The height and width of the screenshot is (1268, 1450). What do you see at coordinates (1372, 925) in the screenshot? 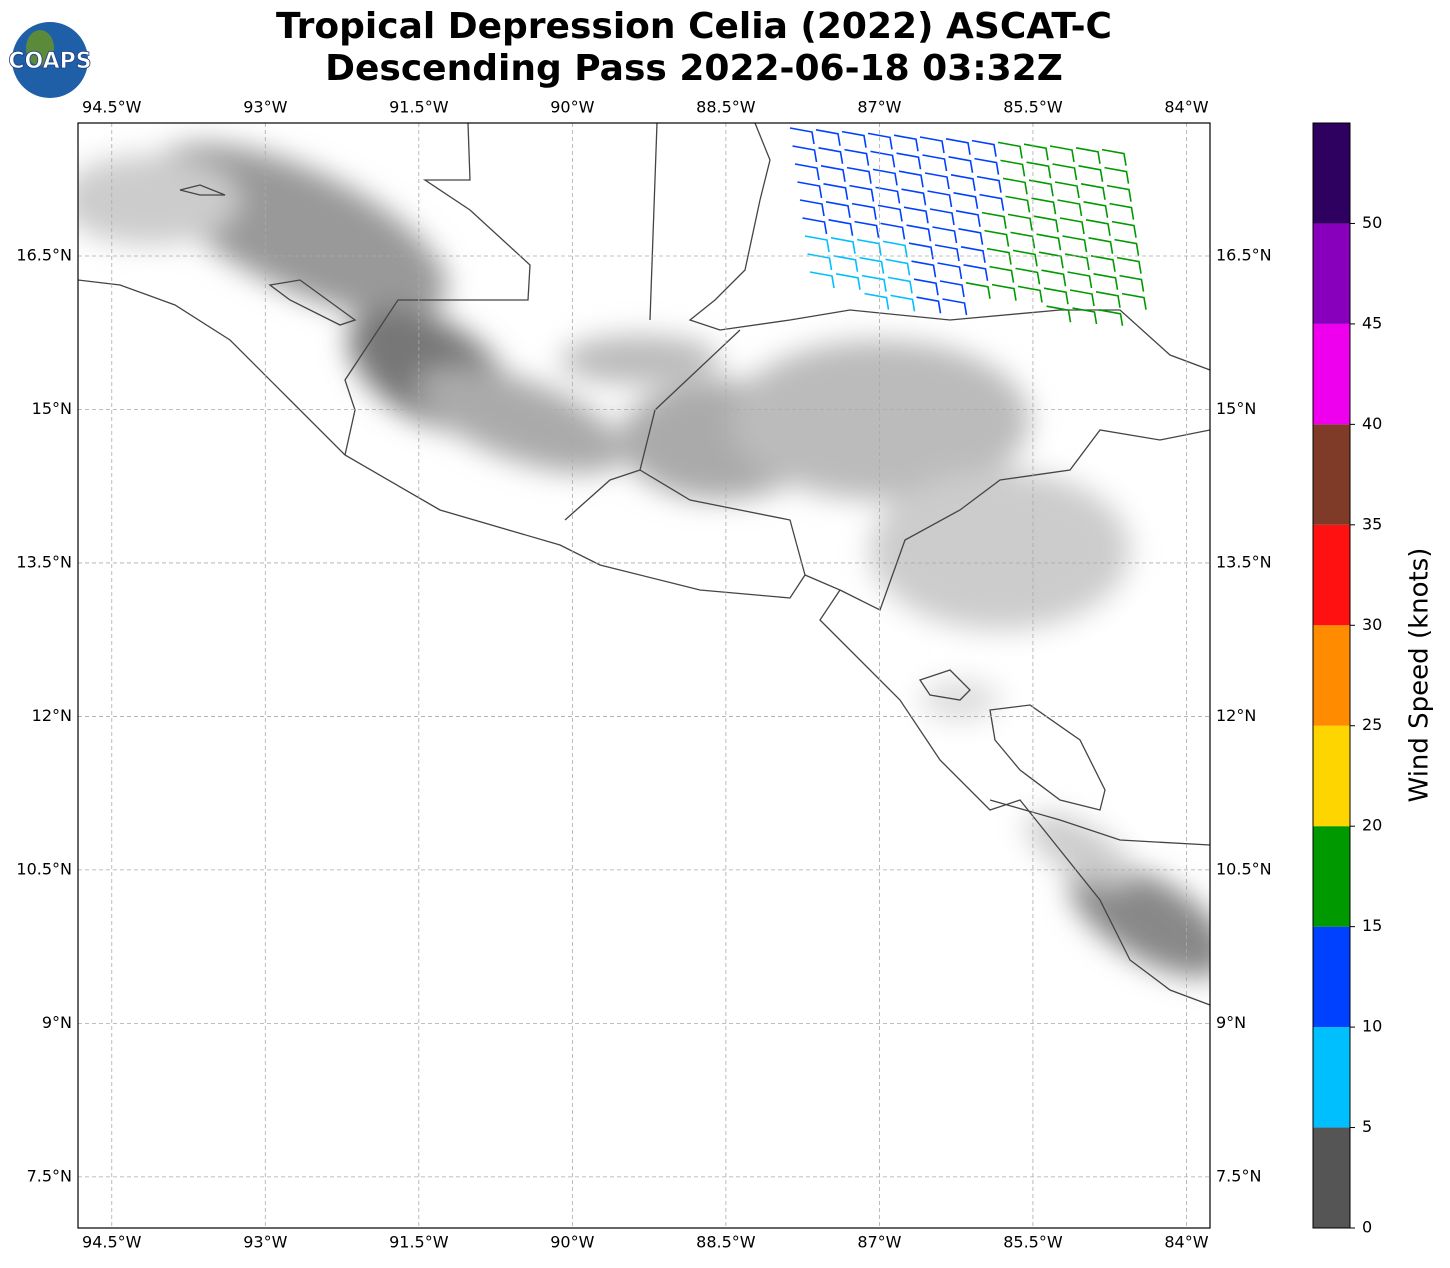
I see `colorbar-tick-label: 15` at bounding box center [1372, 925].